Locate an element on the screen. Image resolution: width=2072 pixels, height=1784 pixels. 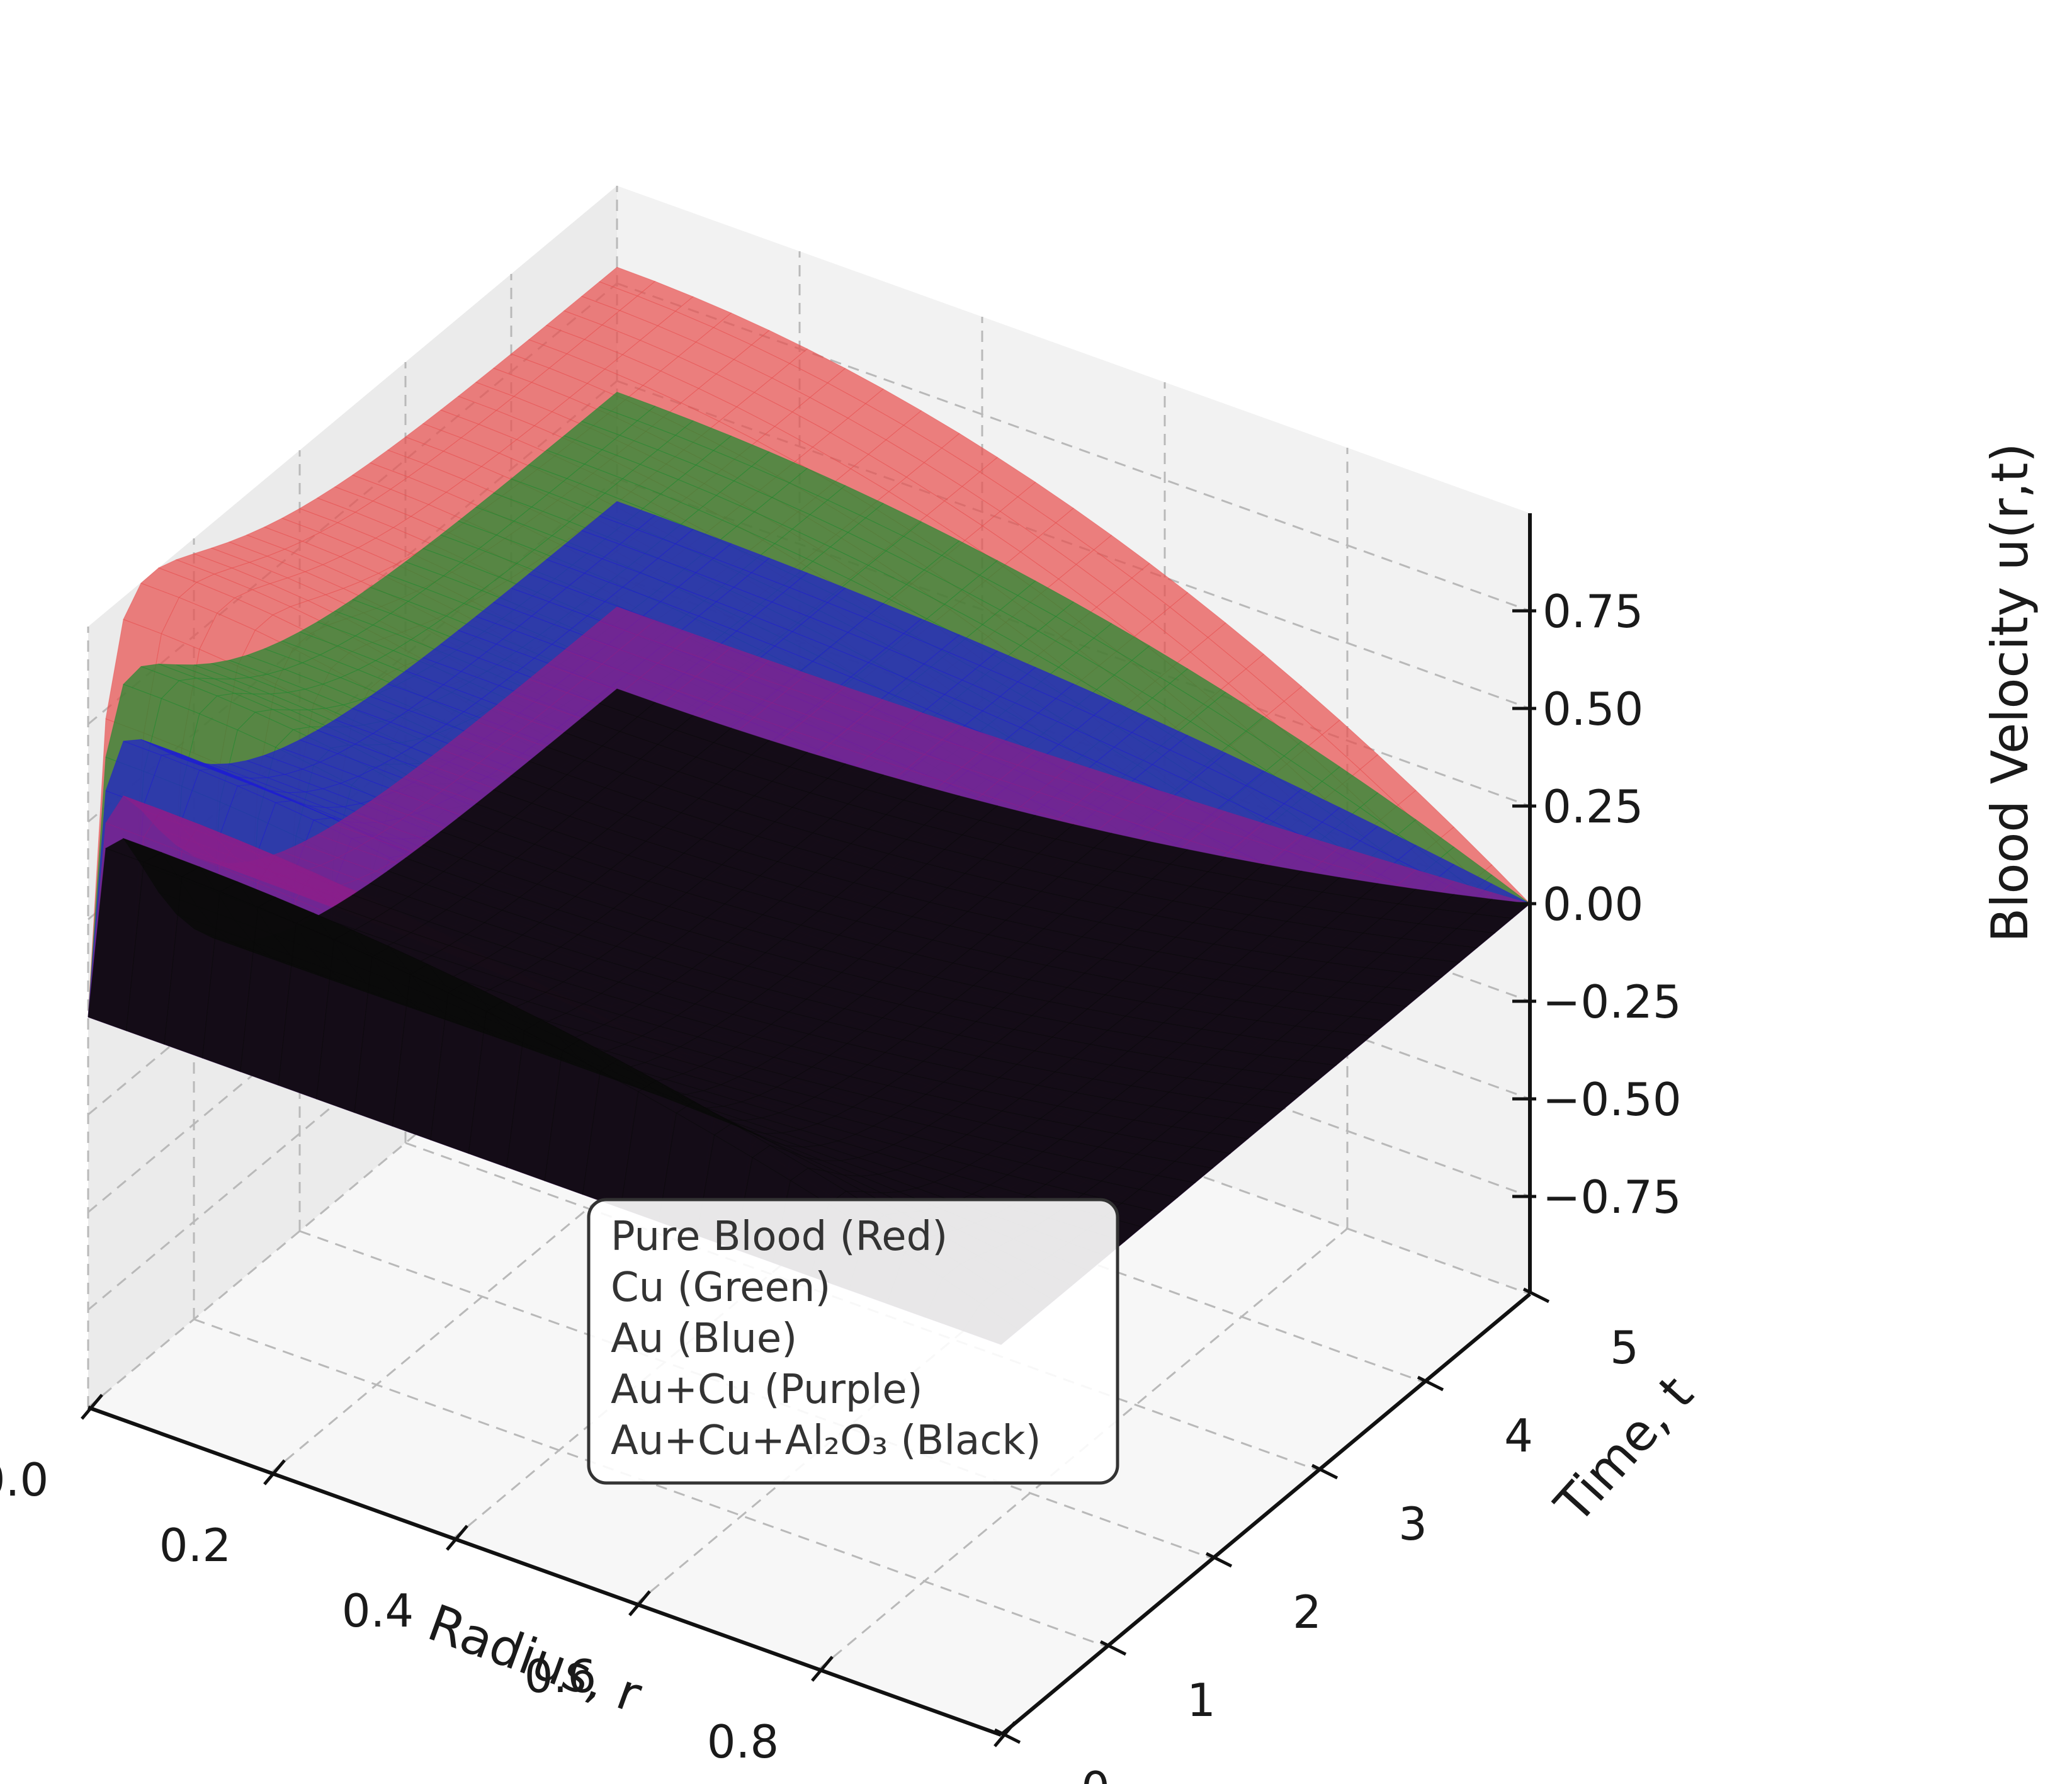
y-axis-line is located at coordinates (1265, 1515).